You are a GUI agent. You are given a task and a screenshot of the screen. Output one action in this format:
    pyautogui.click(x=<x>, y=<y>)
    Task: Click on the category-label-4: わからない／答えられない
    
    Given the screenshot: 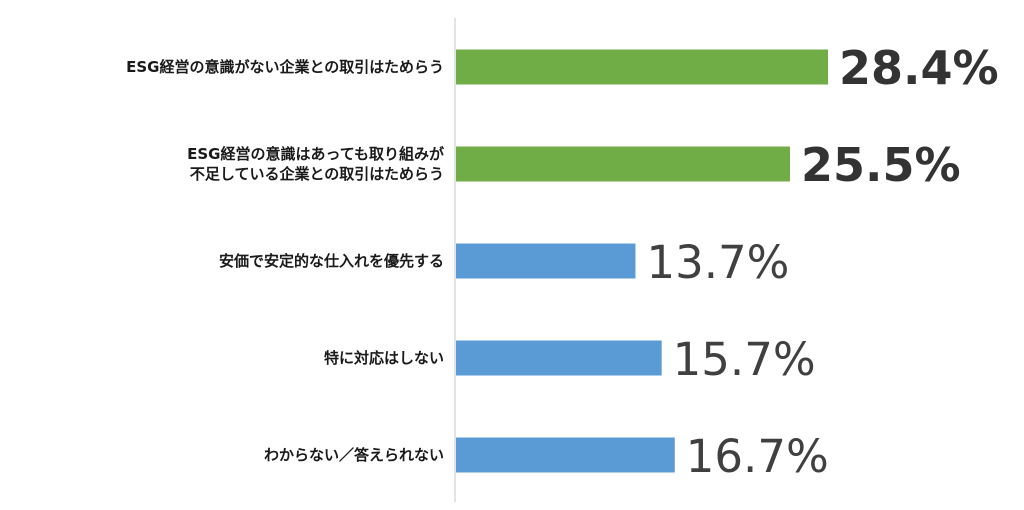 What is the action you would take?
    pyautogui.click(x=353, y=455)
    